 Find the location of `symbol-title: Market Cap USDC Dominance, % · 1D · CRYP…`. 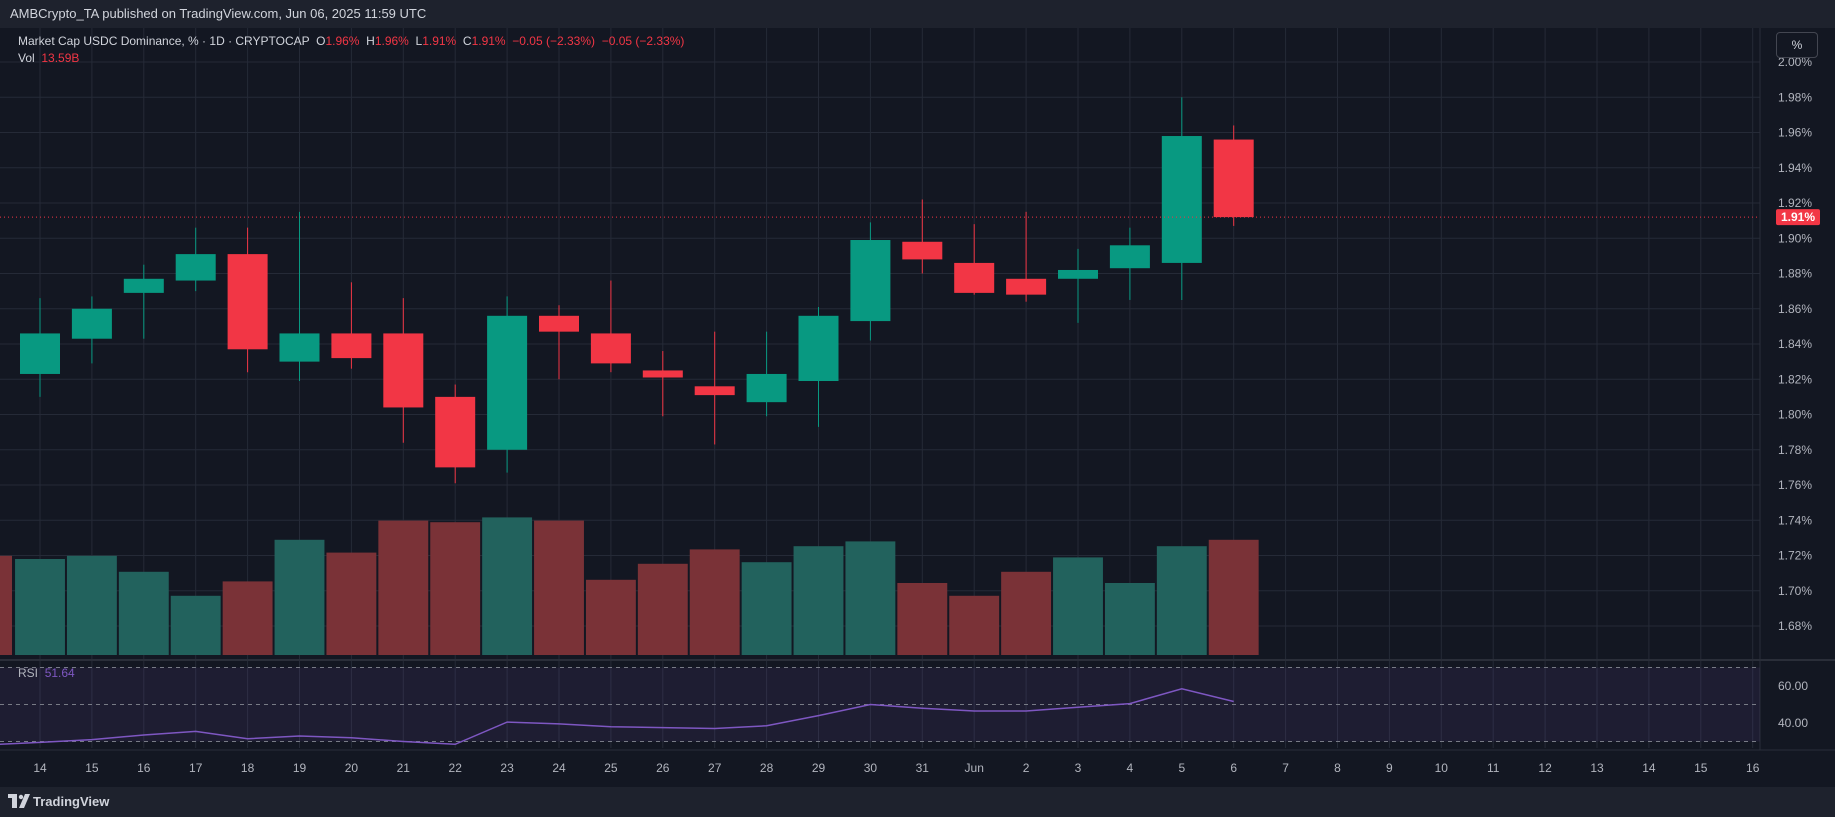

symbol-title: Market Cap USDC Dominance, % · 1D · CRYP… is located at coordinates (164, 41).